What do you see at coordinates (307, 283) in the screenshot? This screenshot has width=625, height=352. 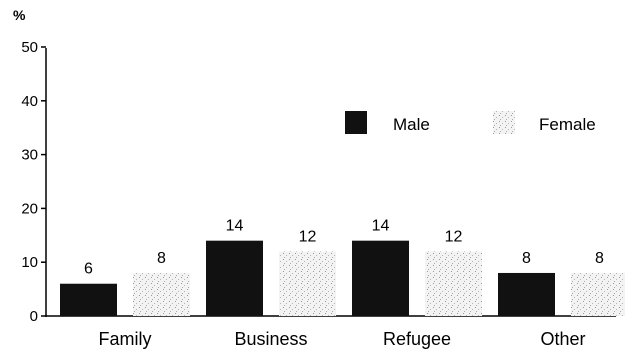 I see `bar-business-female` at bounding box center [307, 283].